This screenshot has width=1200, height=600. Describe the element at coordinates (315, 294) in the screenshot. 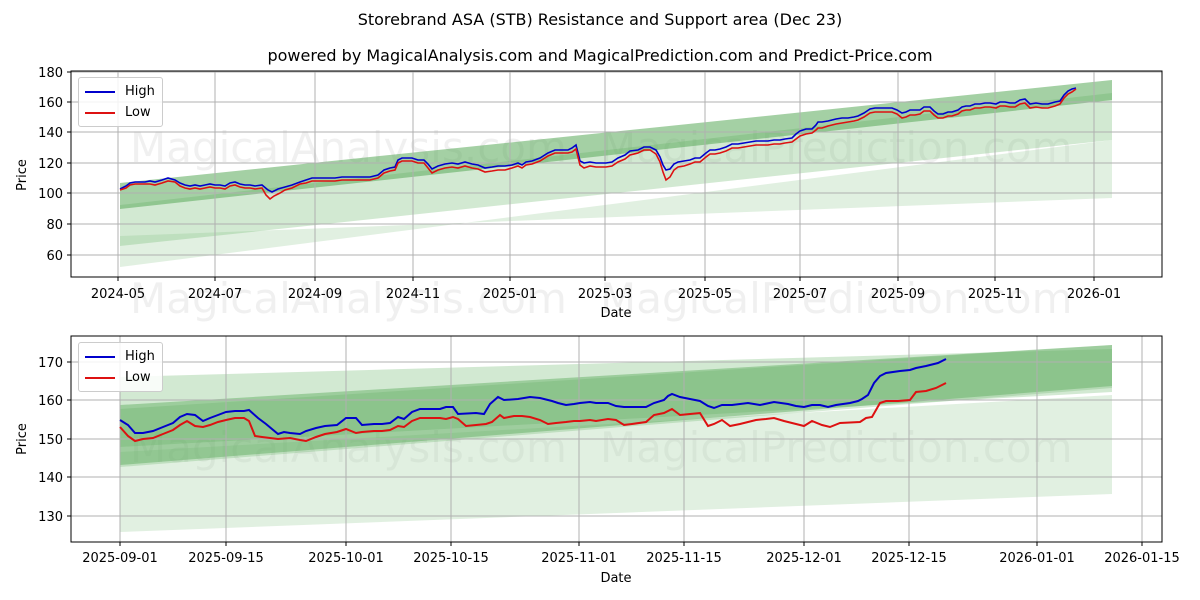

I see `x-tick-label: 2024-09` at that location.